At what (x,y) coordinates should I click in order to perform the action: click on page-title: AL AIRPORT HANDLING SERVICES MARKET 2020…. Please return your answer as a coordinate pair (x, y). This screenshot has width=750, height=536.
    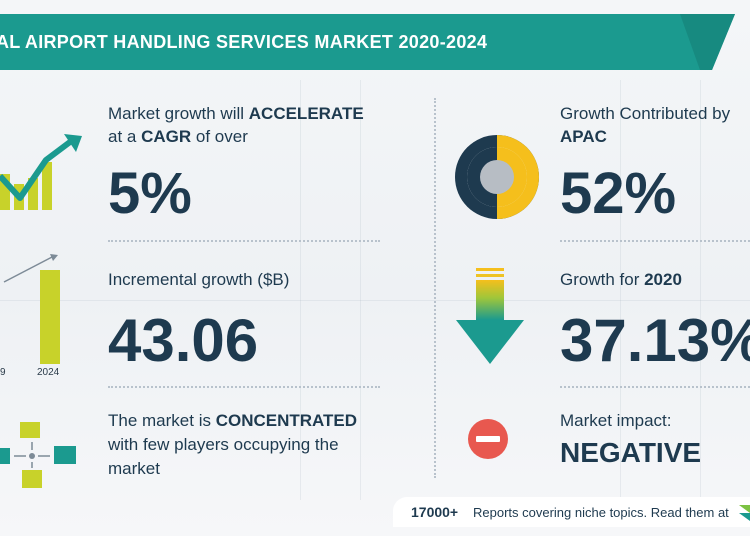
    Looking at the image, I should click on (244, 42).